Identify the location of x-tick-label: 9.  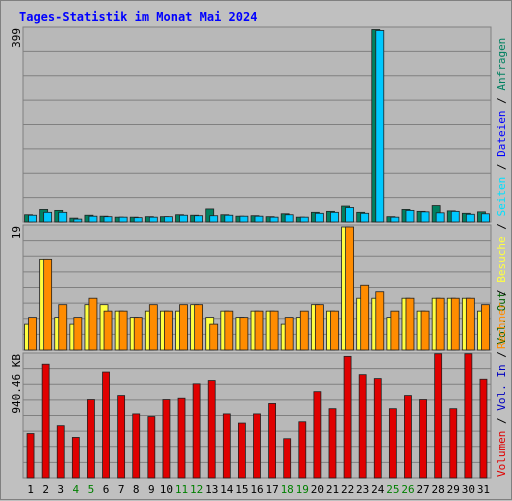
(151, 489).